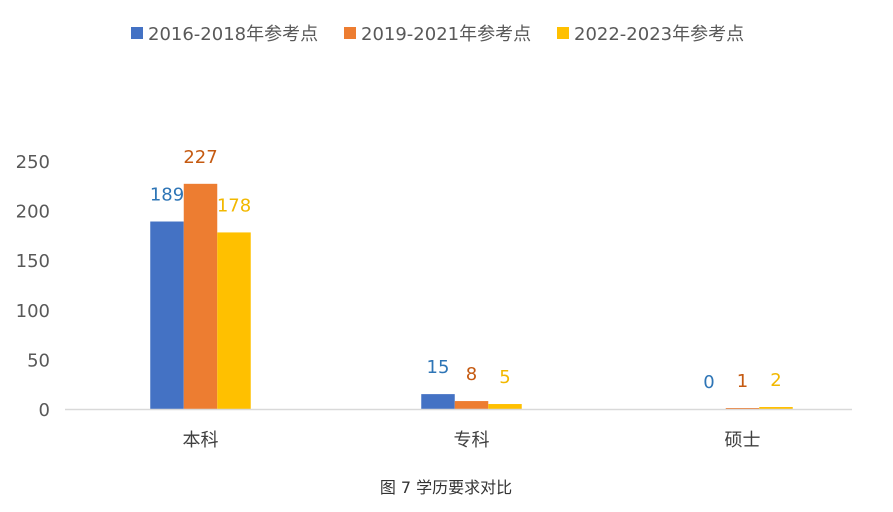 This screenshot has height=512, width=893. I want to click on legend-label: 2016-2018年参考点, so click(233, 34).